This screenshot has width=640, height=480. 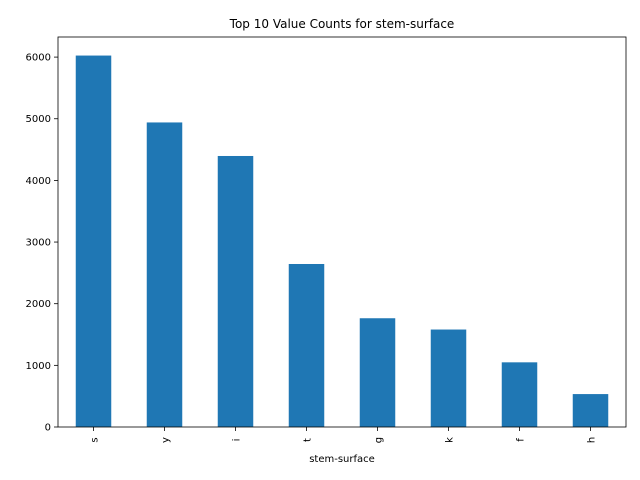 What do you see at coordinates (48, 428) in the screenshot?
I see `y-tick-label: 0` at bounding box center [48, 428].